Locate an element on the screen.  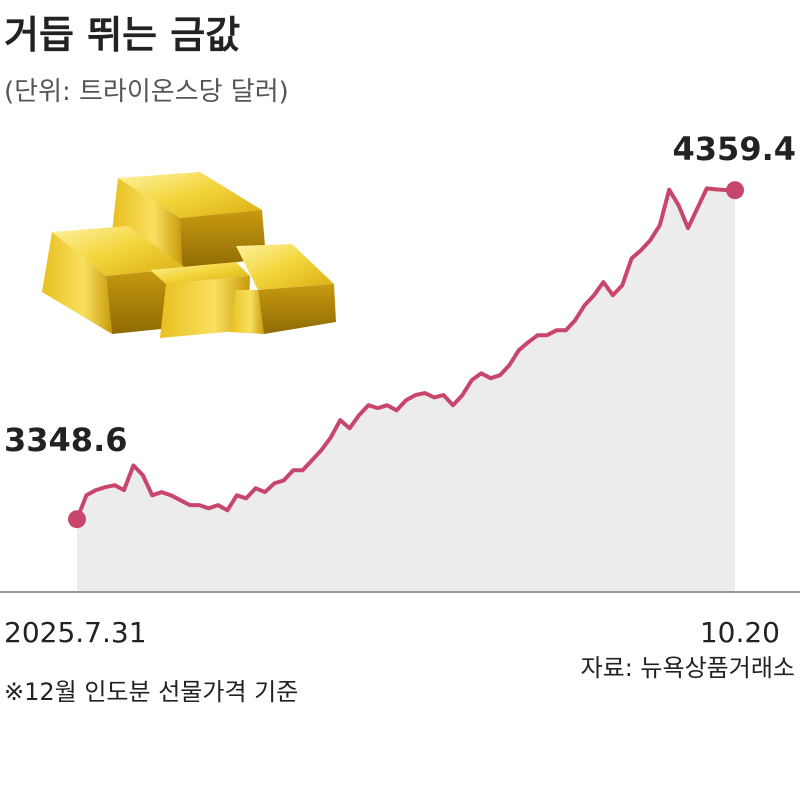
x-tick-label: 10.20 is located at coordinates (740, 632).